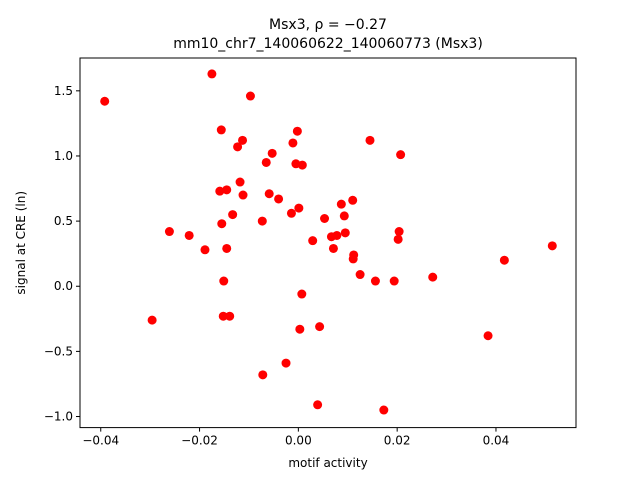  What do you see at coordinates (328, 44) in the screenshot?
I see `chart-title-line2: mm10_chr7_140060622_140060773 (Msx3)` at bounding box center [328, 44].